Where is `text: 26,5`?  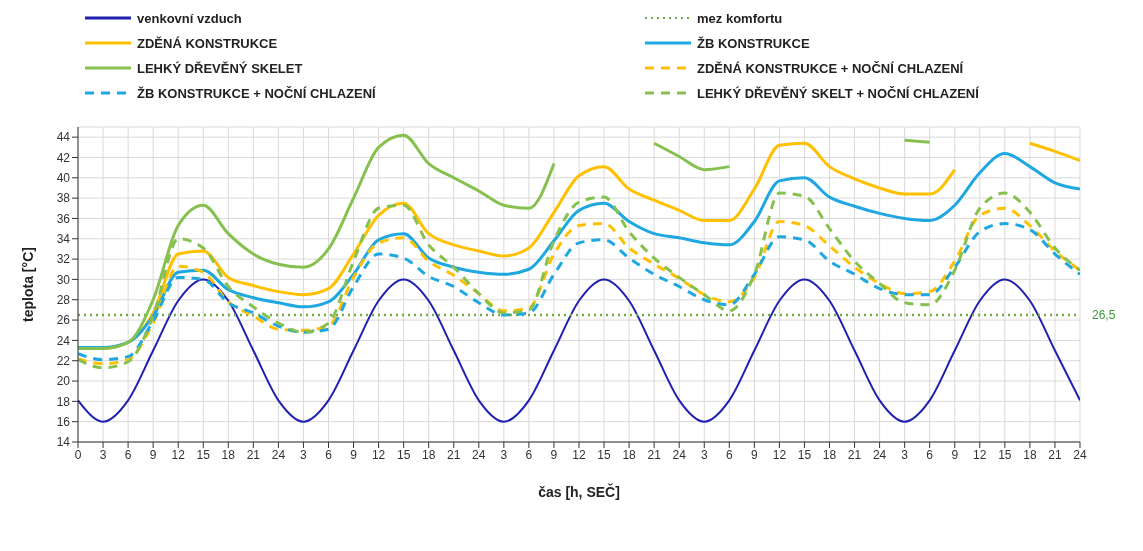
text: 26,5 is located at coordinates (1104, 315).